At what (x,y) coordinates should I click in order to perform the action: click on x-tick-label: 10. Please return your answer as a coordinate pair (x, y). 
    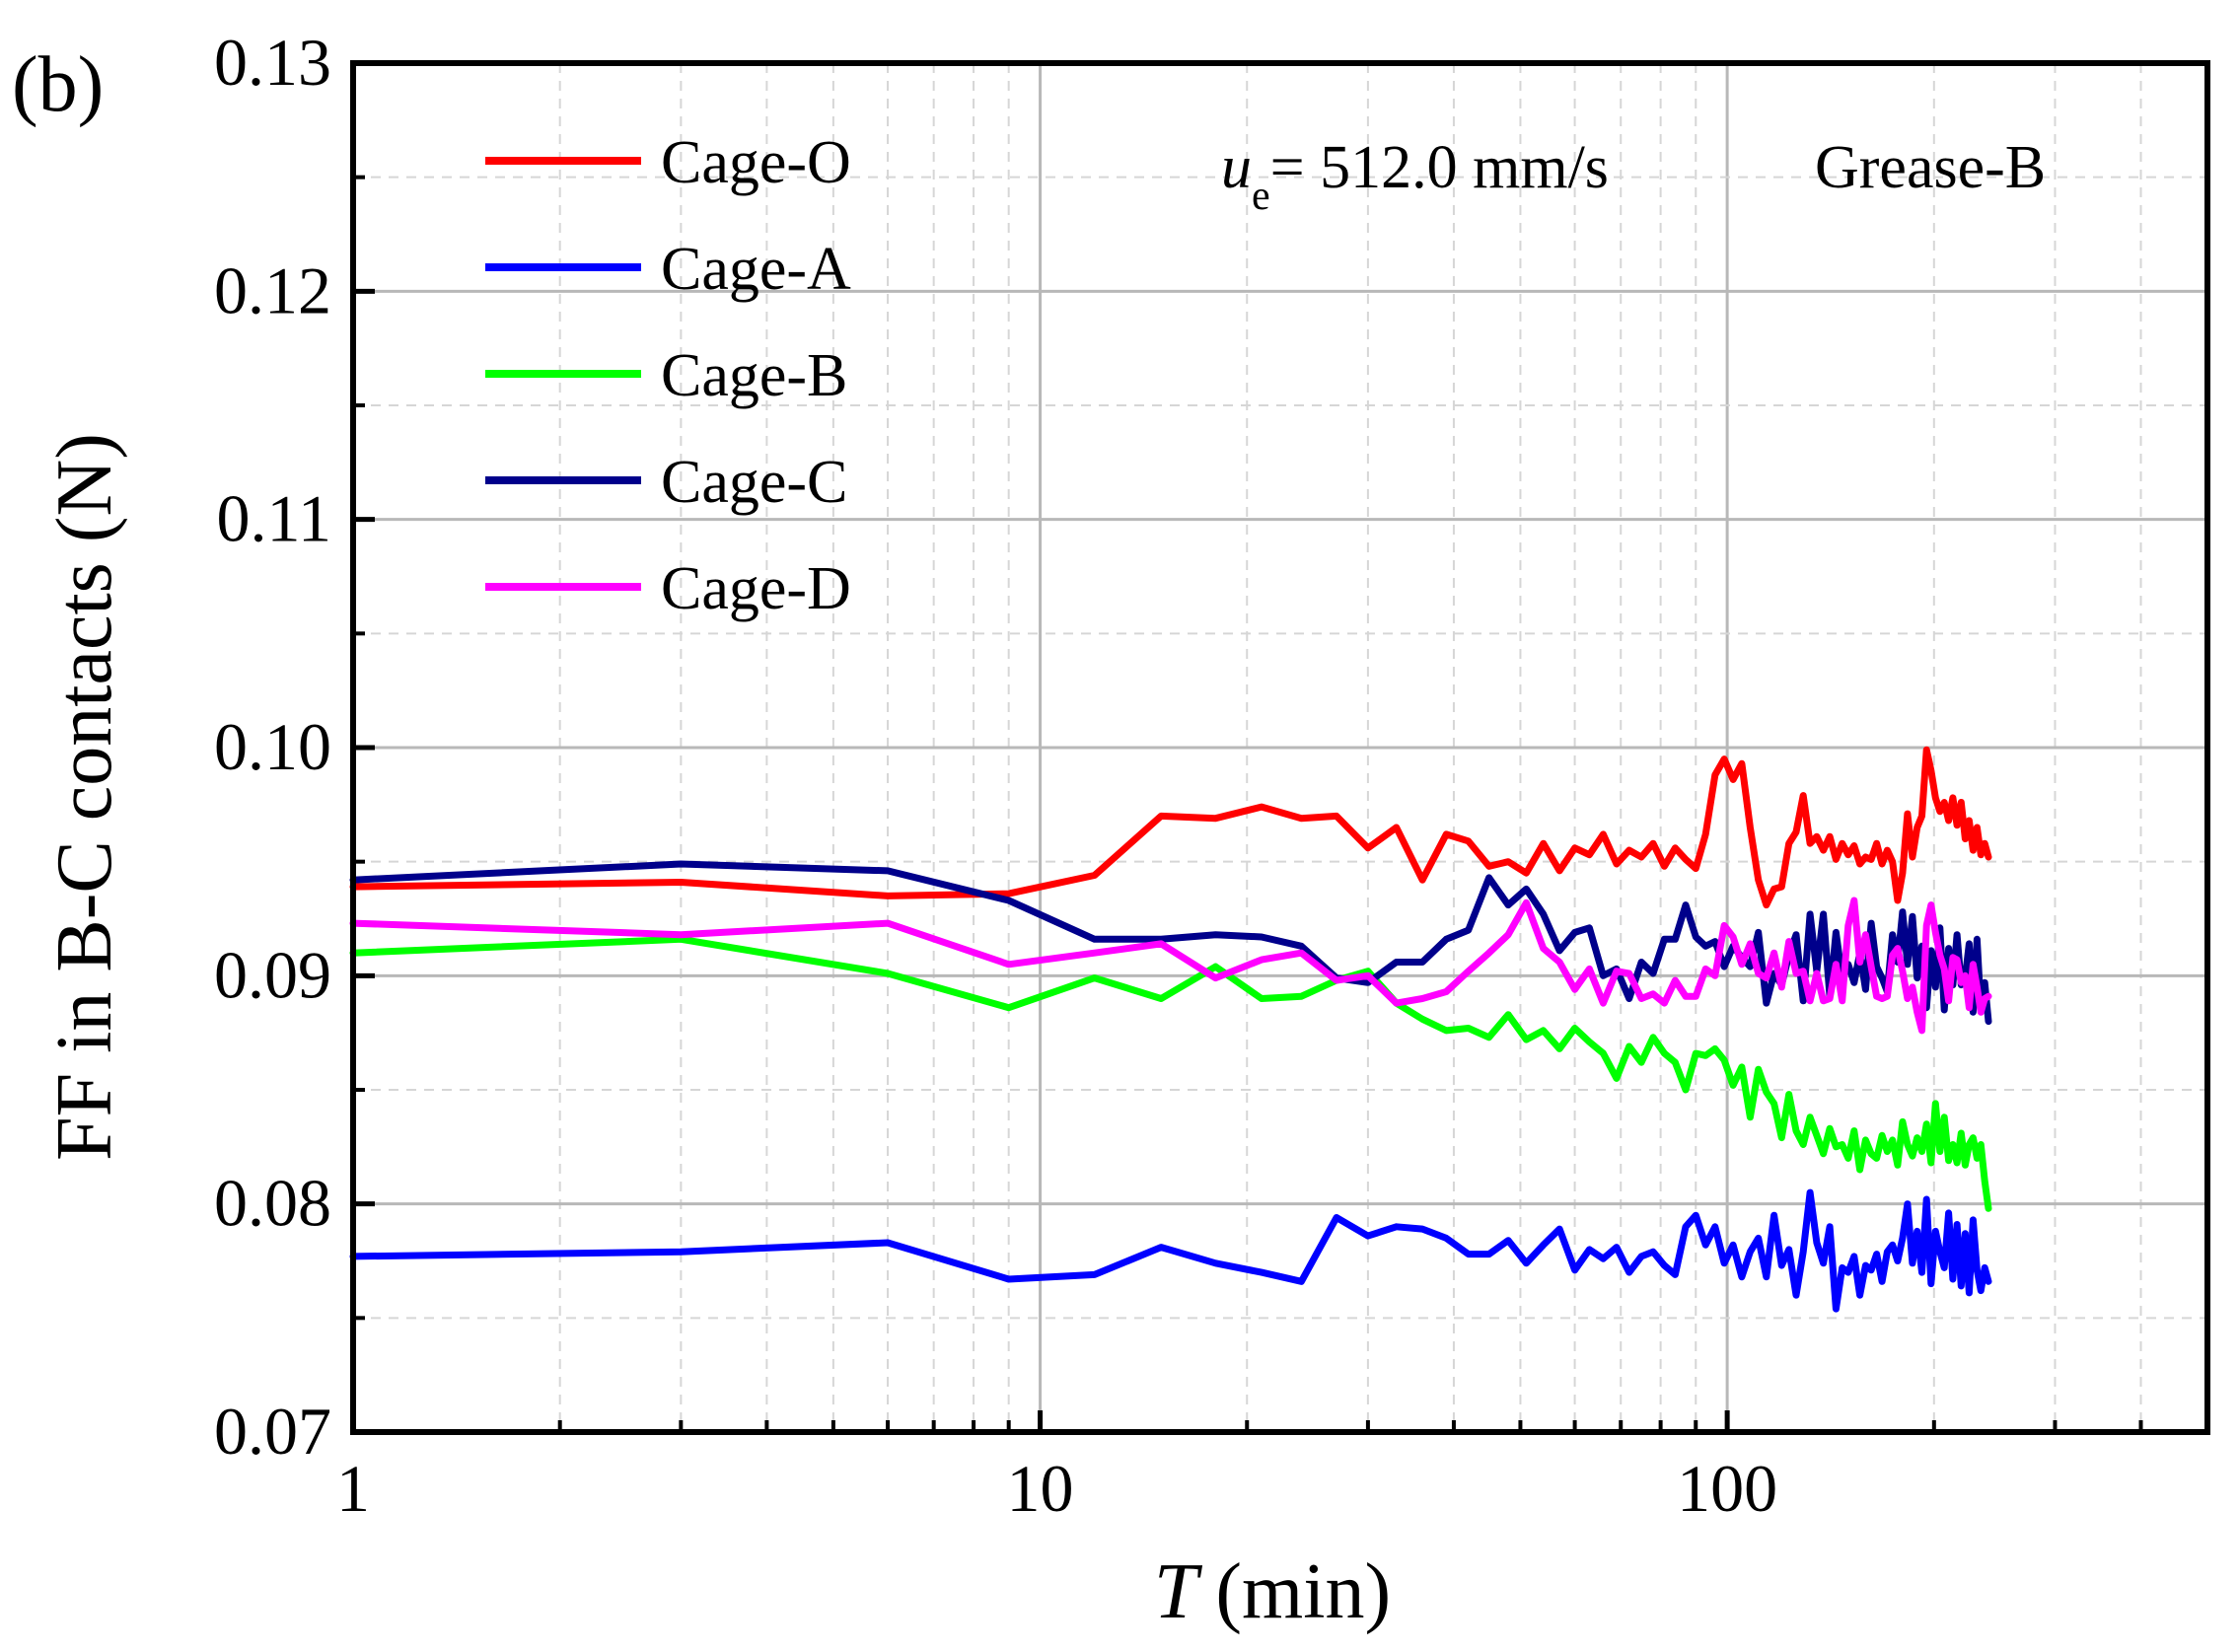
    Looking at the image, I should click on (1040, 1489).